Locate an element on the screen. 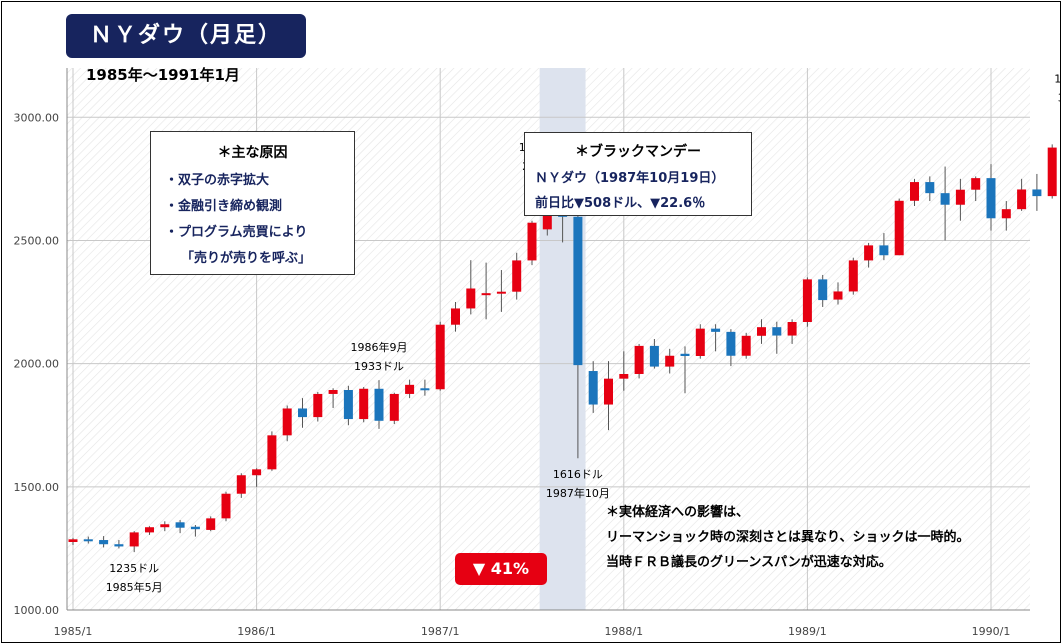  cause-item-1: ・双子の赤字拡大 is located at coordinates (217, 180).